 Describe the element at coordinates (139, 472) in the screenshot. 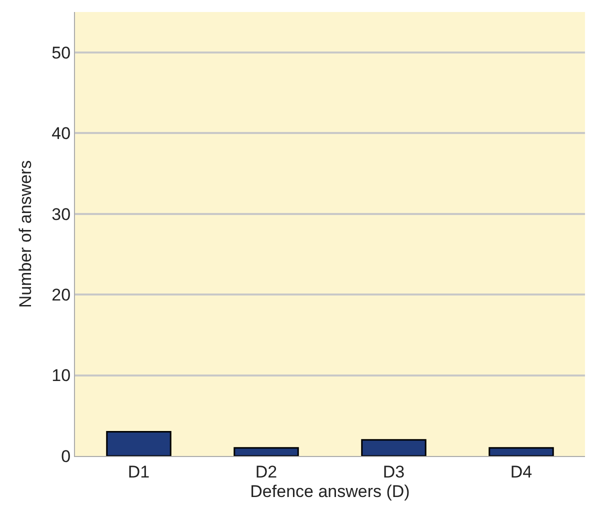

I see `x-tick-label: D1` at that location.